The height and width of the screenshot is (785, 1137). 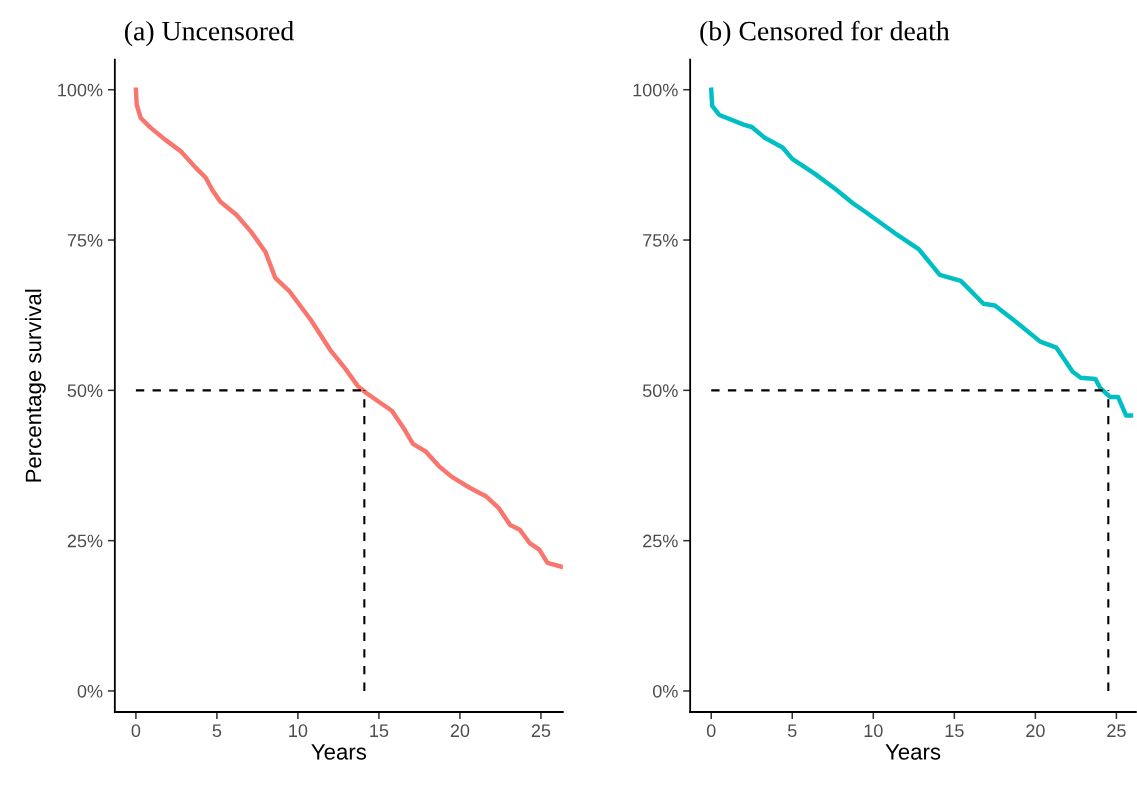 I want to click on chart-title: (a) Uncensored, so click(x=209, y=33).